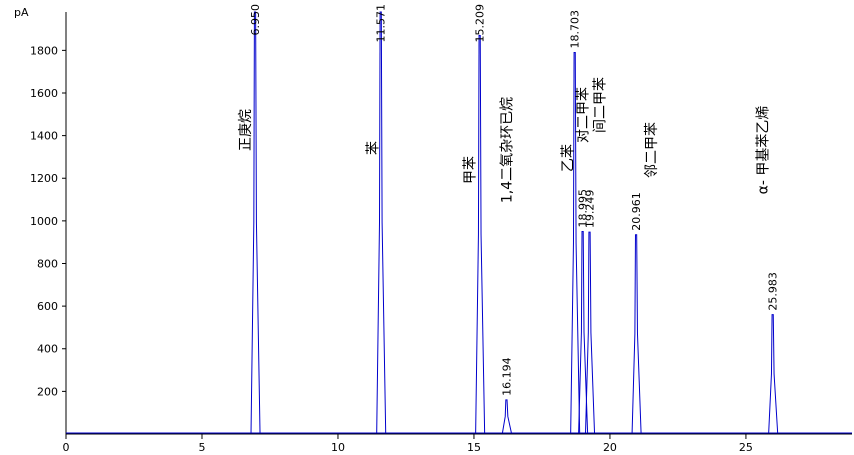 This screenshot has height=455, width=854. Describe the element at coordinates (590, 209) in the screenshot. I see `retention-label: 19.249` at that location.